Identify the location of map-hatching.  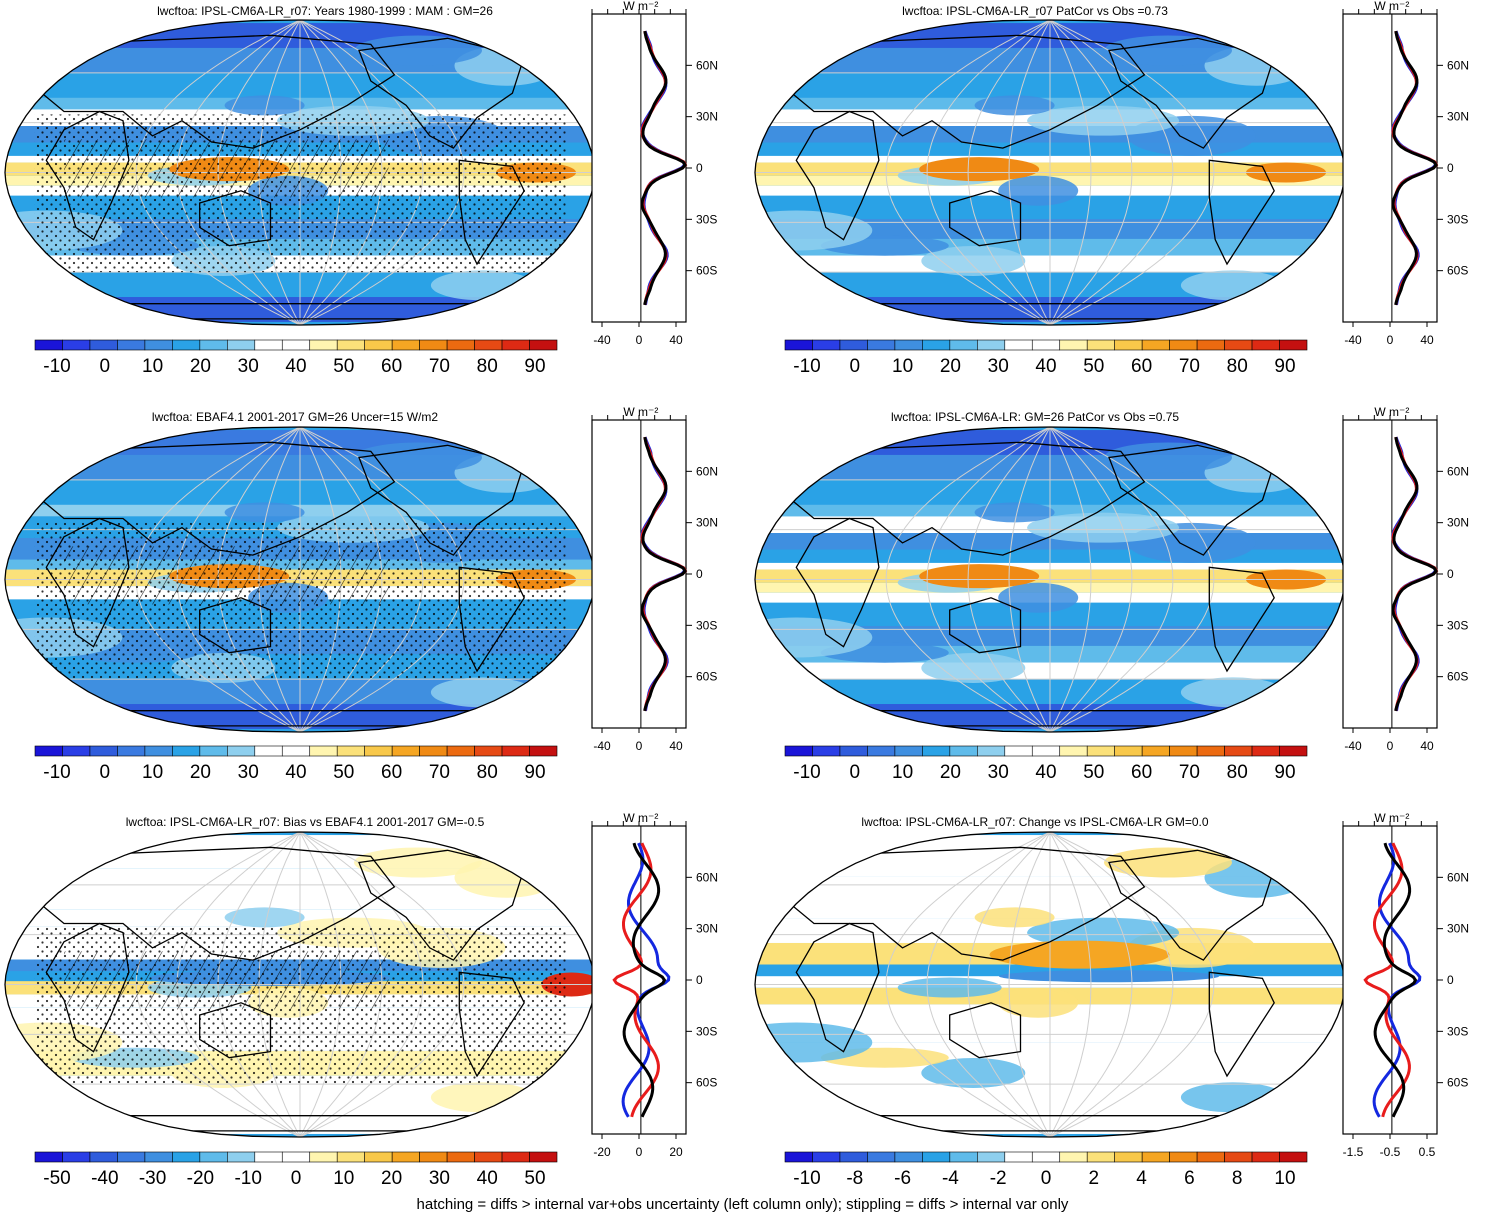
(226, 168).